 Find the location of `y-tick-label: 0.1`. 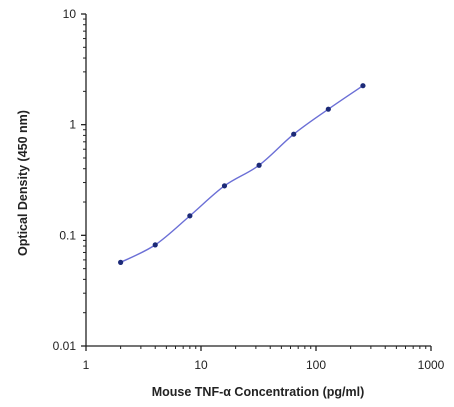

y-tick-label: 0.1 is located at coordinates (67, 235).